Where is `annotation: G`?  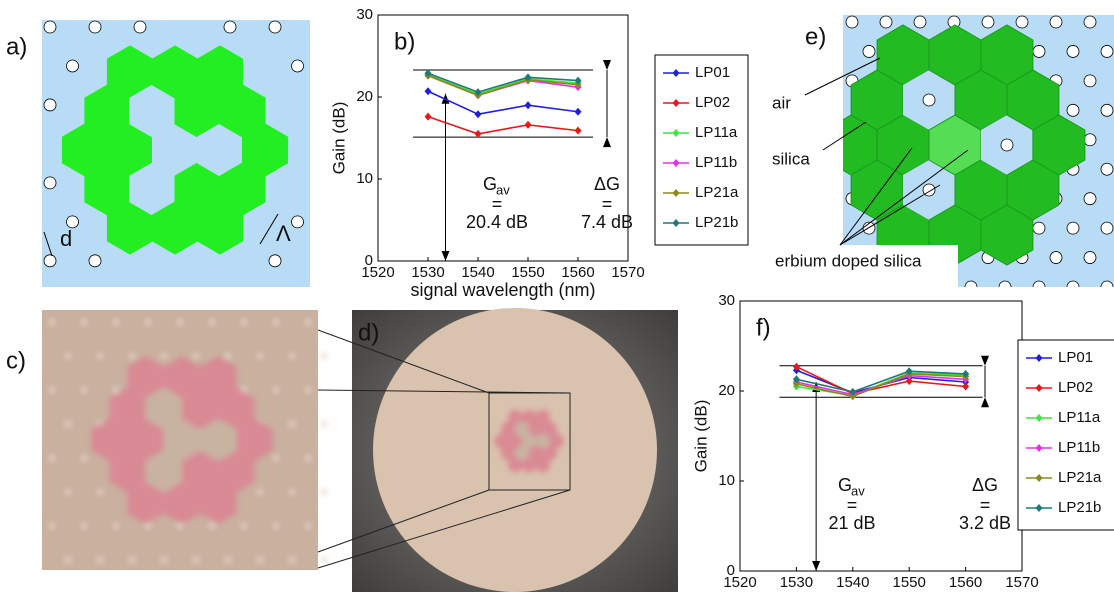 annotation: G is located at coordinates (845, 485).